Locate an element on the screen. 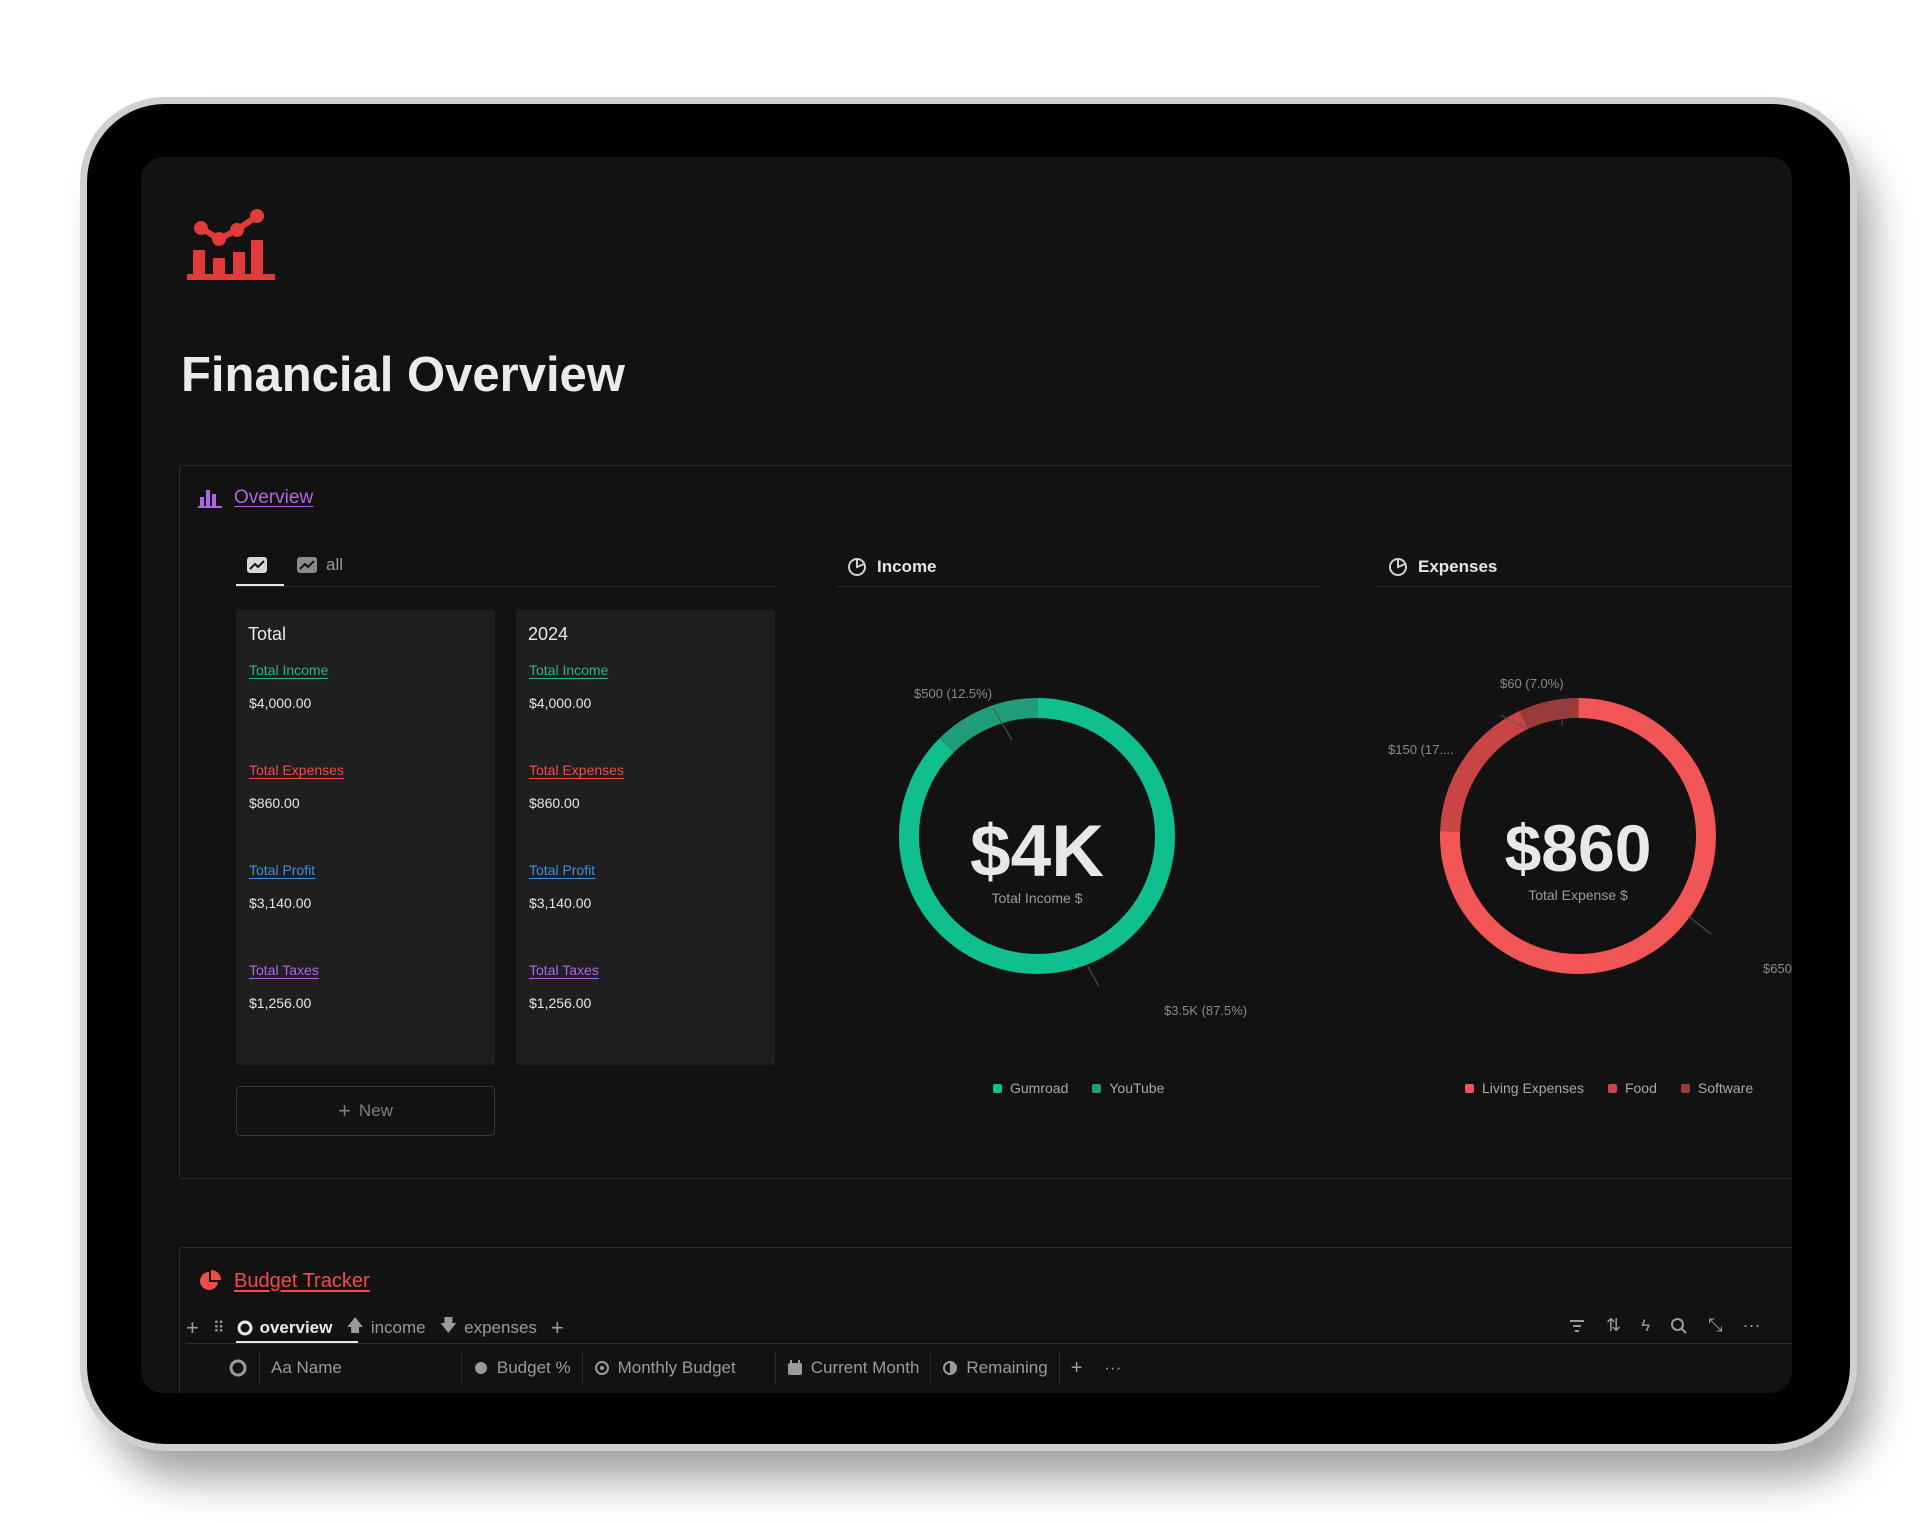 This screenshot has height=1525, width=1920. search-icon is located at coordinates (1679, 1326).